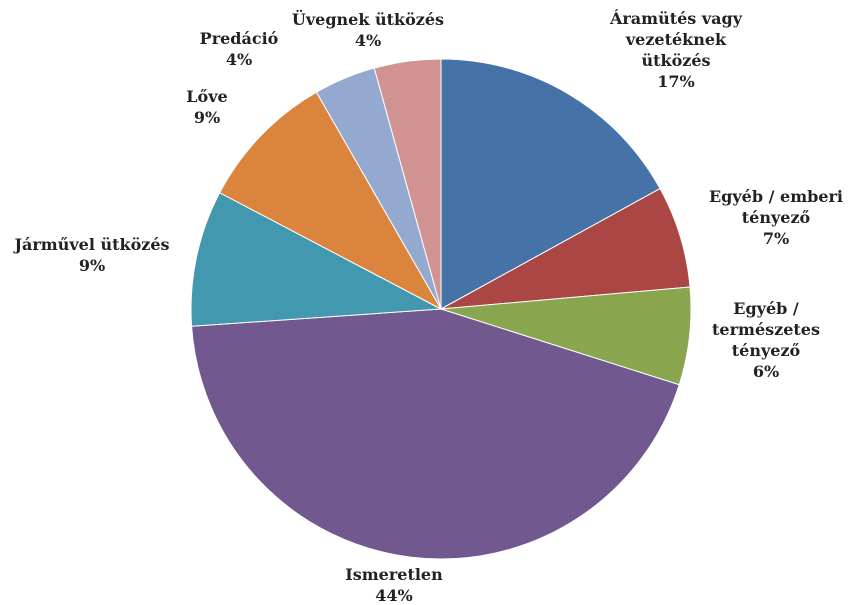 This screenshot has height=605, width=858. What do you see at coordinates (206, 96) in the screenshot?
I see `slice-label-line: Lőve` at bounding box center [206, 96].